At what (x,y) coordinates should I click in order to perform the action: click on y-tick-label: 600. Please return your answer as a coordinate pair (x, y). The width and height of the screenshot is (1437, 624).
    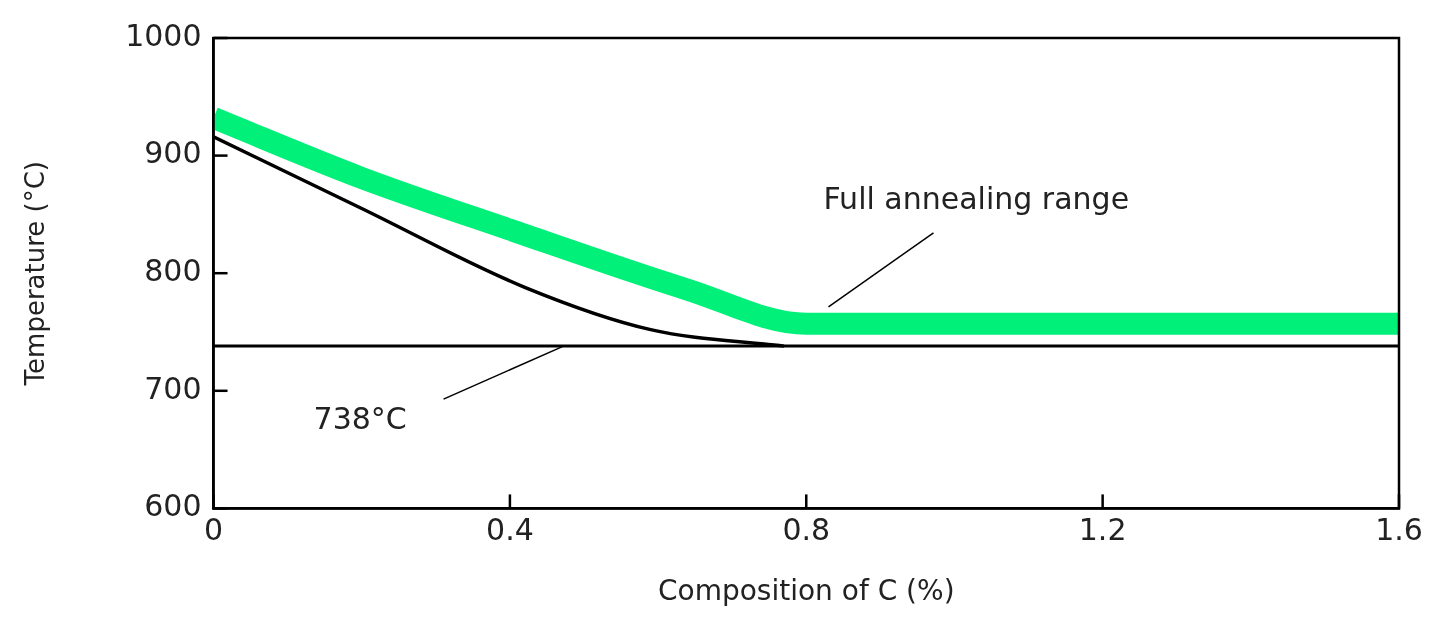
    Looking at the image, I should click on (173, 506).